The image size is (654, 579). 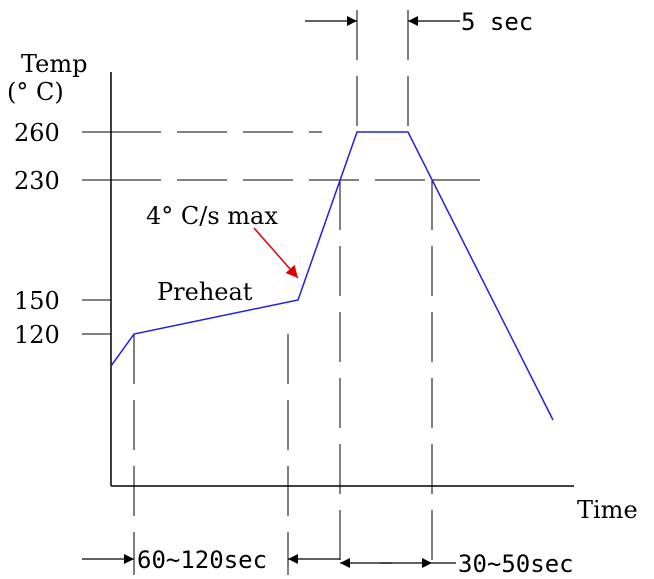 What do you see at coordinates (607, 510) in the screenshot?
I see `time-axis-title: Time` at bounding box center [607, 510].